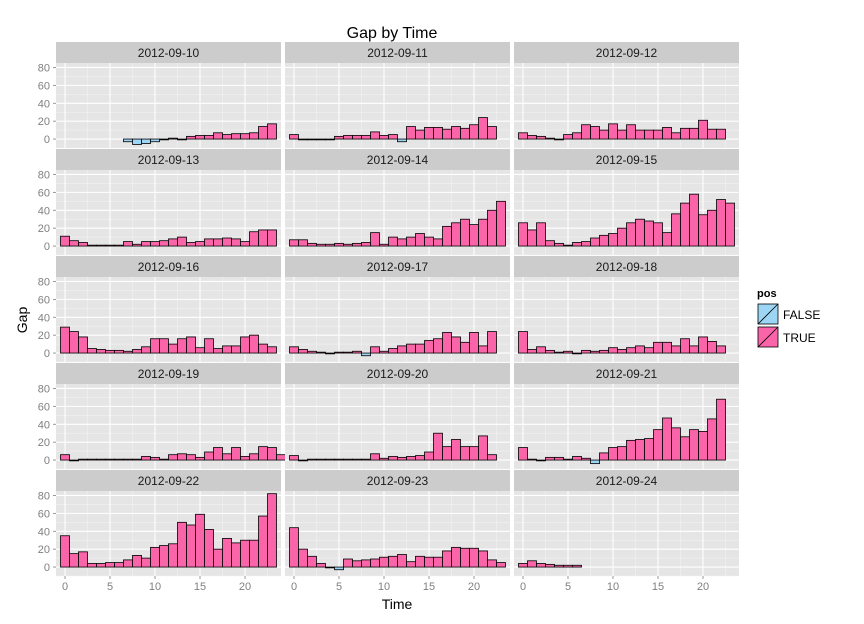 The width and height of the screenshot is (864, 624). I want to click on legend-swatch-slash, so click(768, 337).